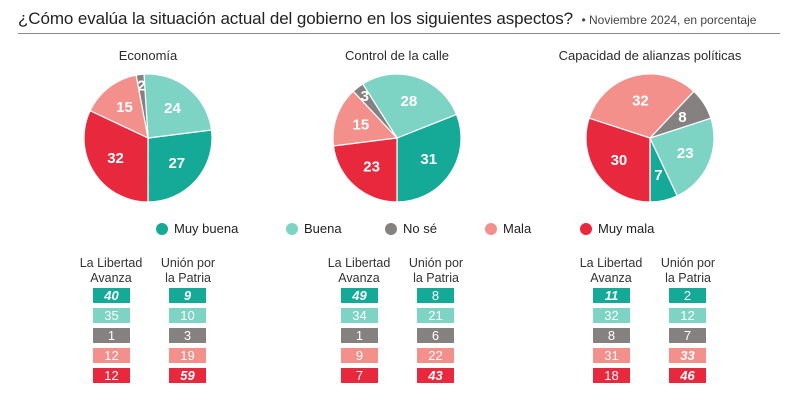 The image size is (800, 401). What do you see at coordinates (420, 228) in the screenshot?
I see `legend-label: No sé` at bounding box center [420, 228].